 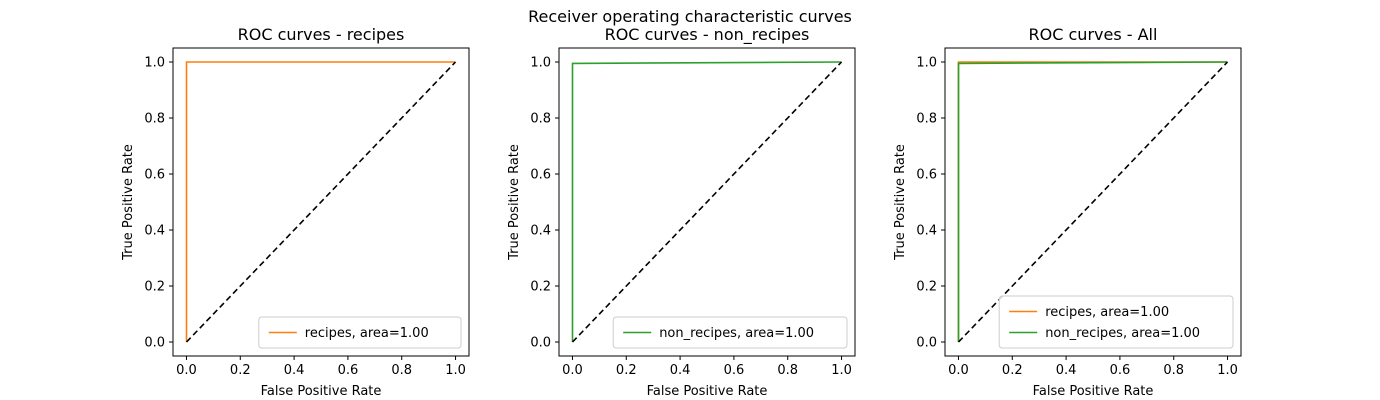 I want to click on legend: non_recipes, area=1.00, so click(x=730, y=332).